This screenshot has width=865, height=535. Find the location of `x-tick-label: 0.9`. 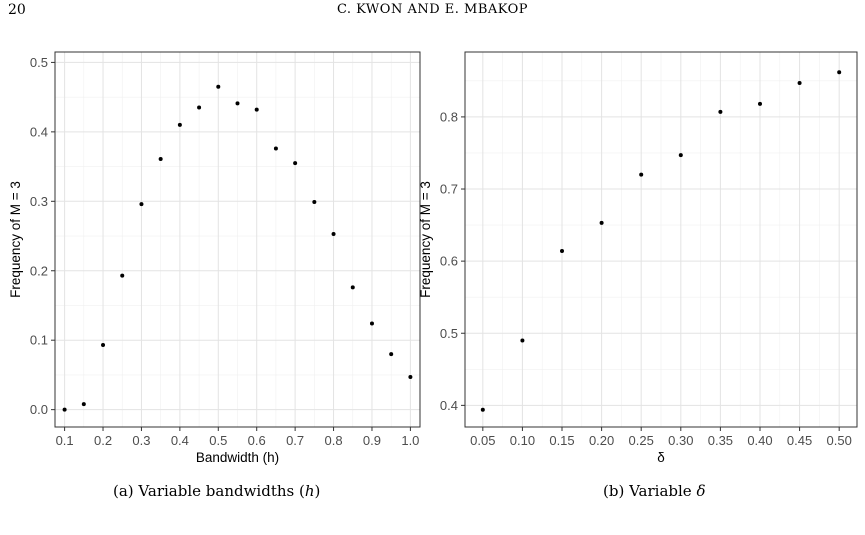

x-tick-label: 0.9 is located at coordinates (372, 440).